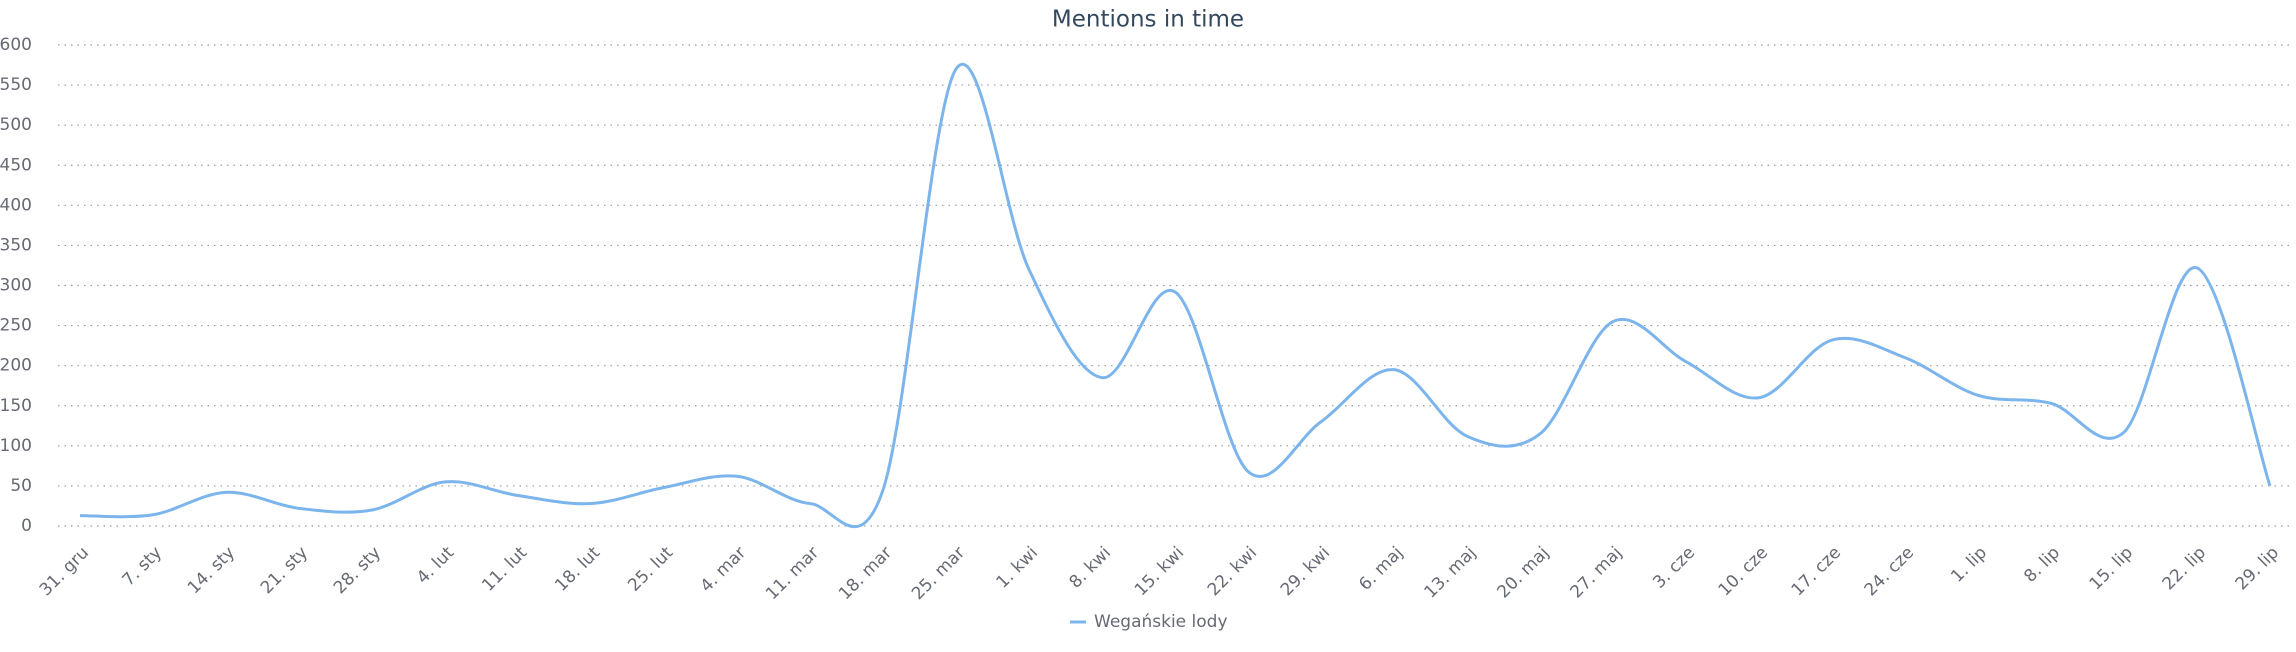 This screenshot has height=652, width=2296. I want to click on x-tick-label: 28. sty, so click(357, 570).